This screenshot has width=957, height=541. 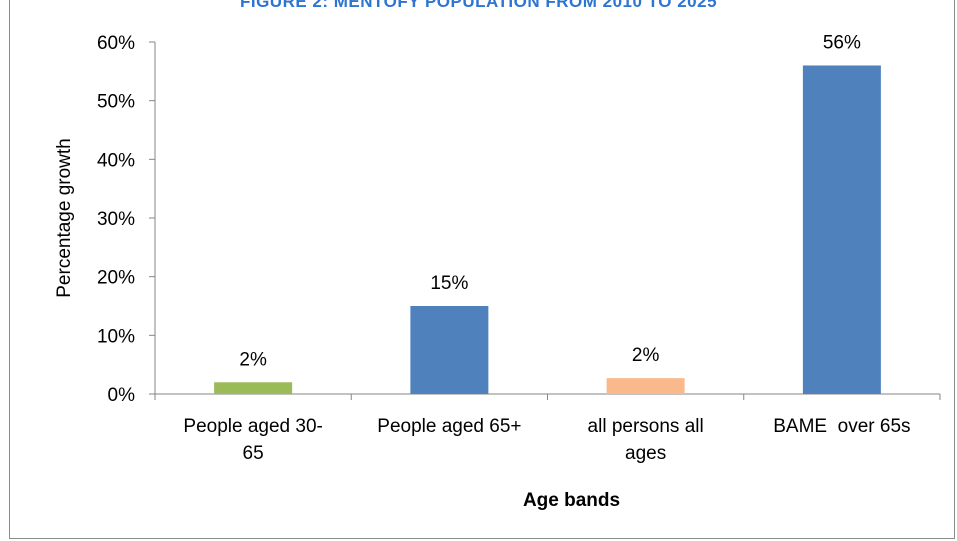 I want to click on x-tick-label: People aged 65+, so click(x=449, y=426).